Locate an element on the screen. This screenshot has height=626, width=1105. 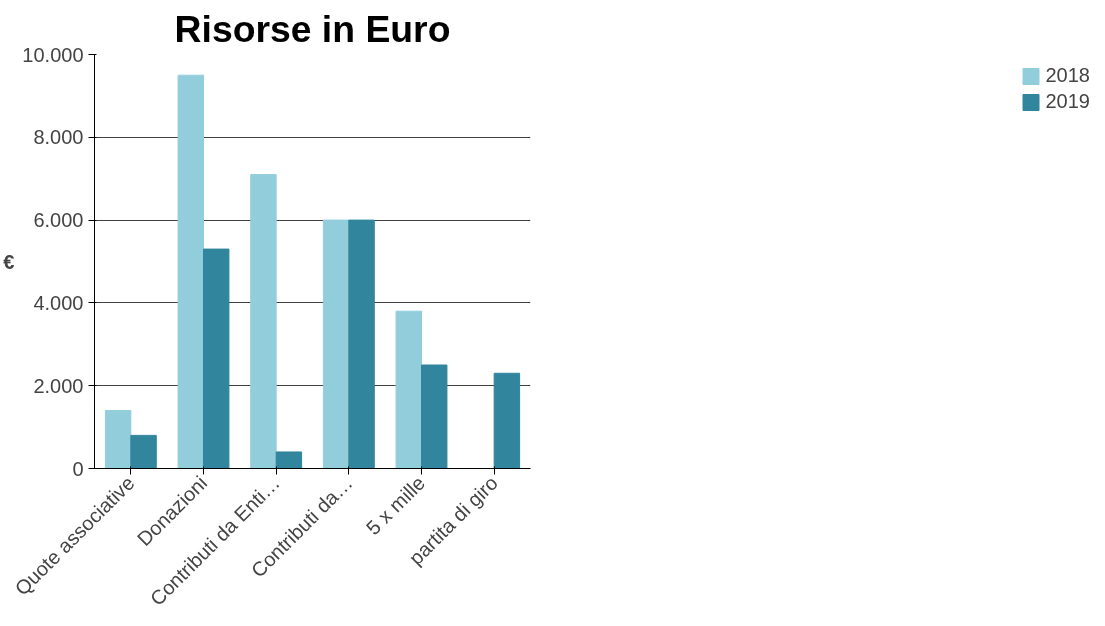
y-axis-title: € is located at coordinates (9, 261).